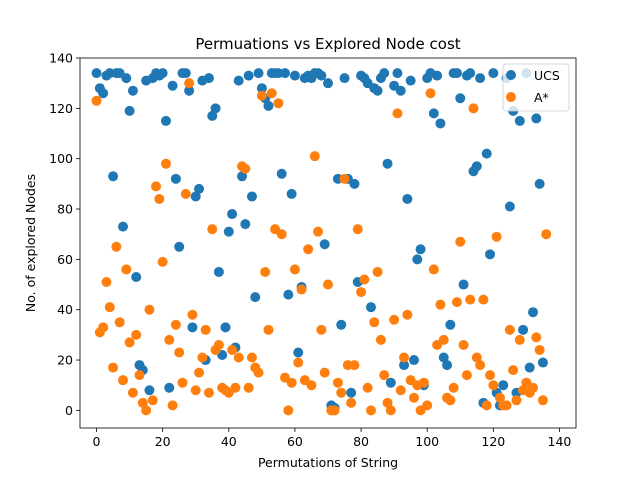 The height and width of the screenshot is (480, 640). Describe the element at coordinates (69, 410) in the screenshot. I see `y-tick-label-0: 0` at that location.